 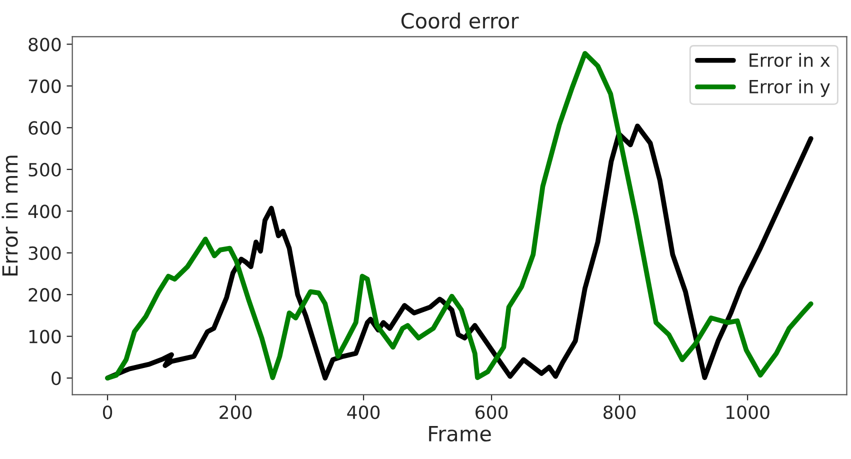 I want to click on x-axis-title: Frame, so click(x=460, y=434).